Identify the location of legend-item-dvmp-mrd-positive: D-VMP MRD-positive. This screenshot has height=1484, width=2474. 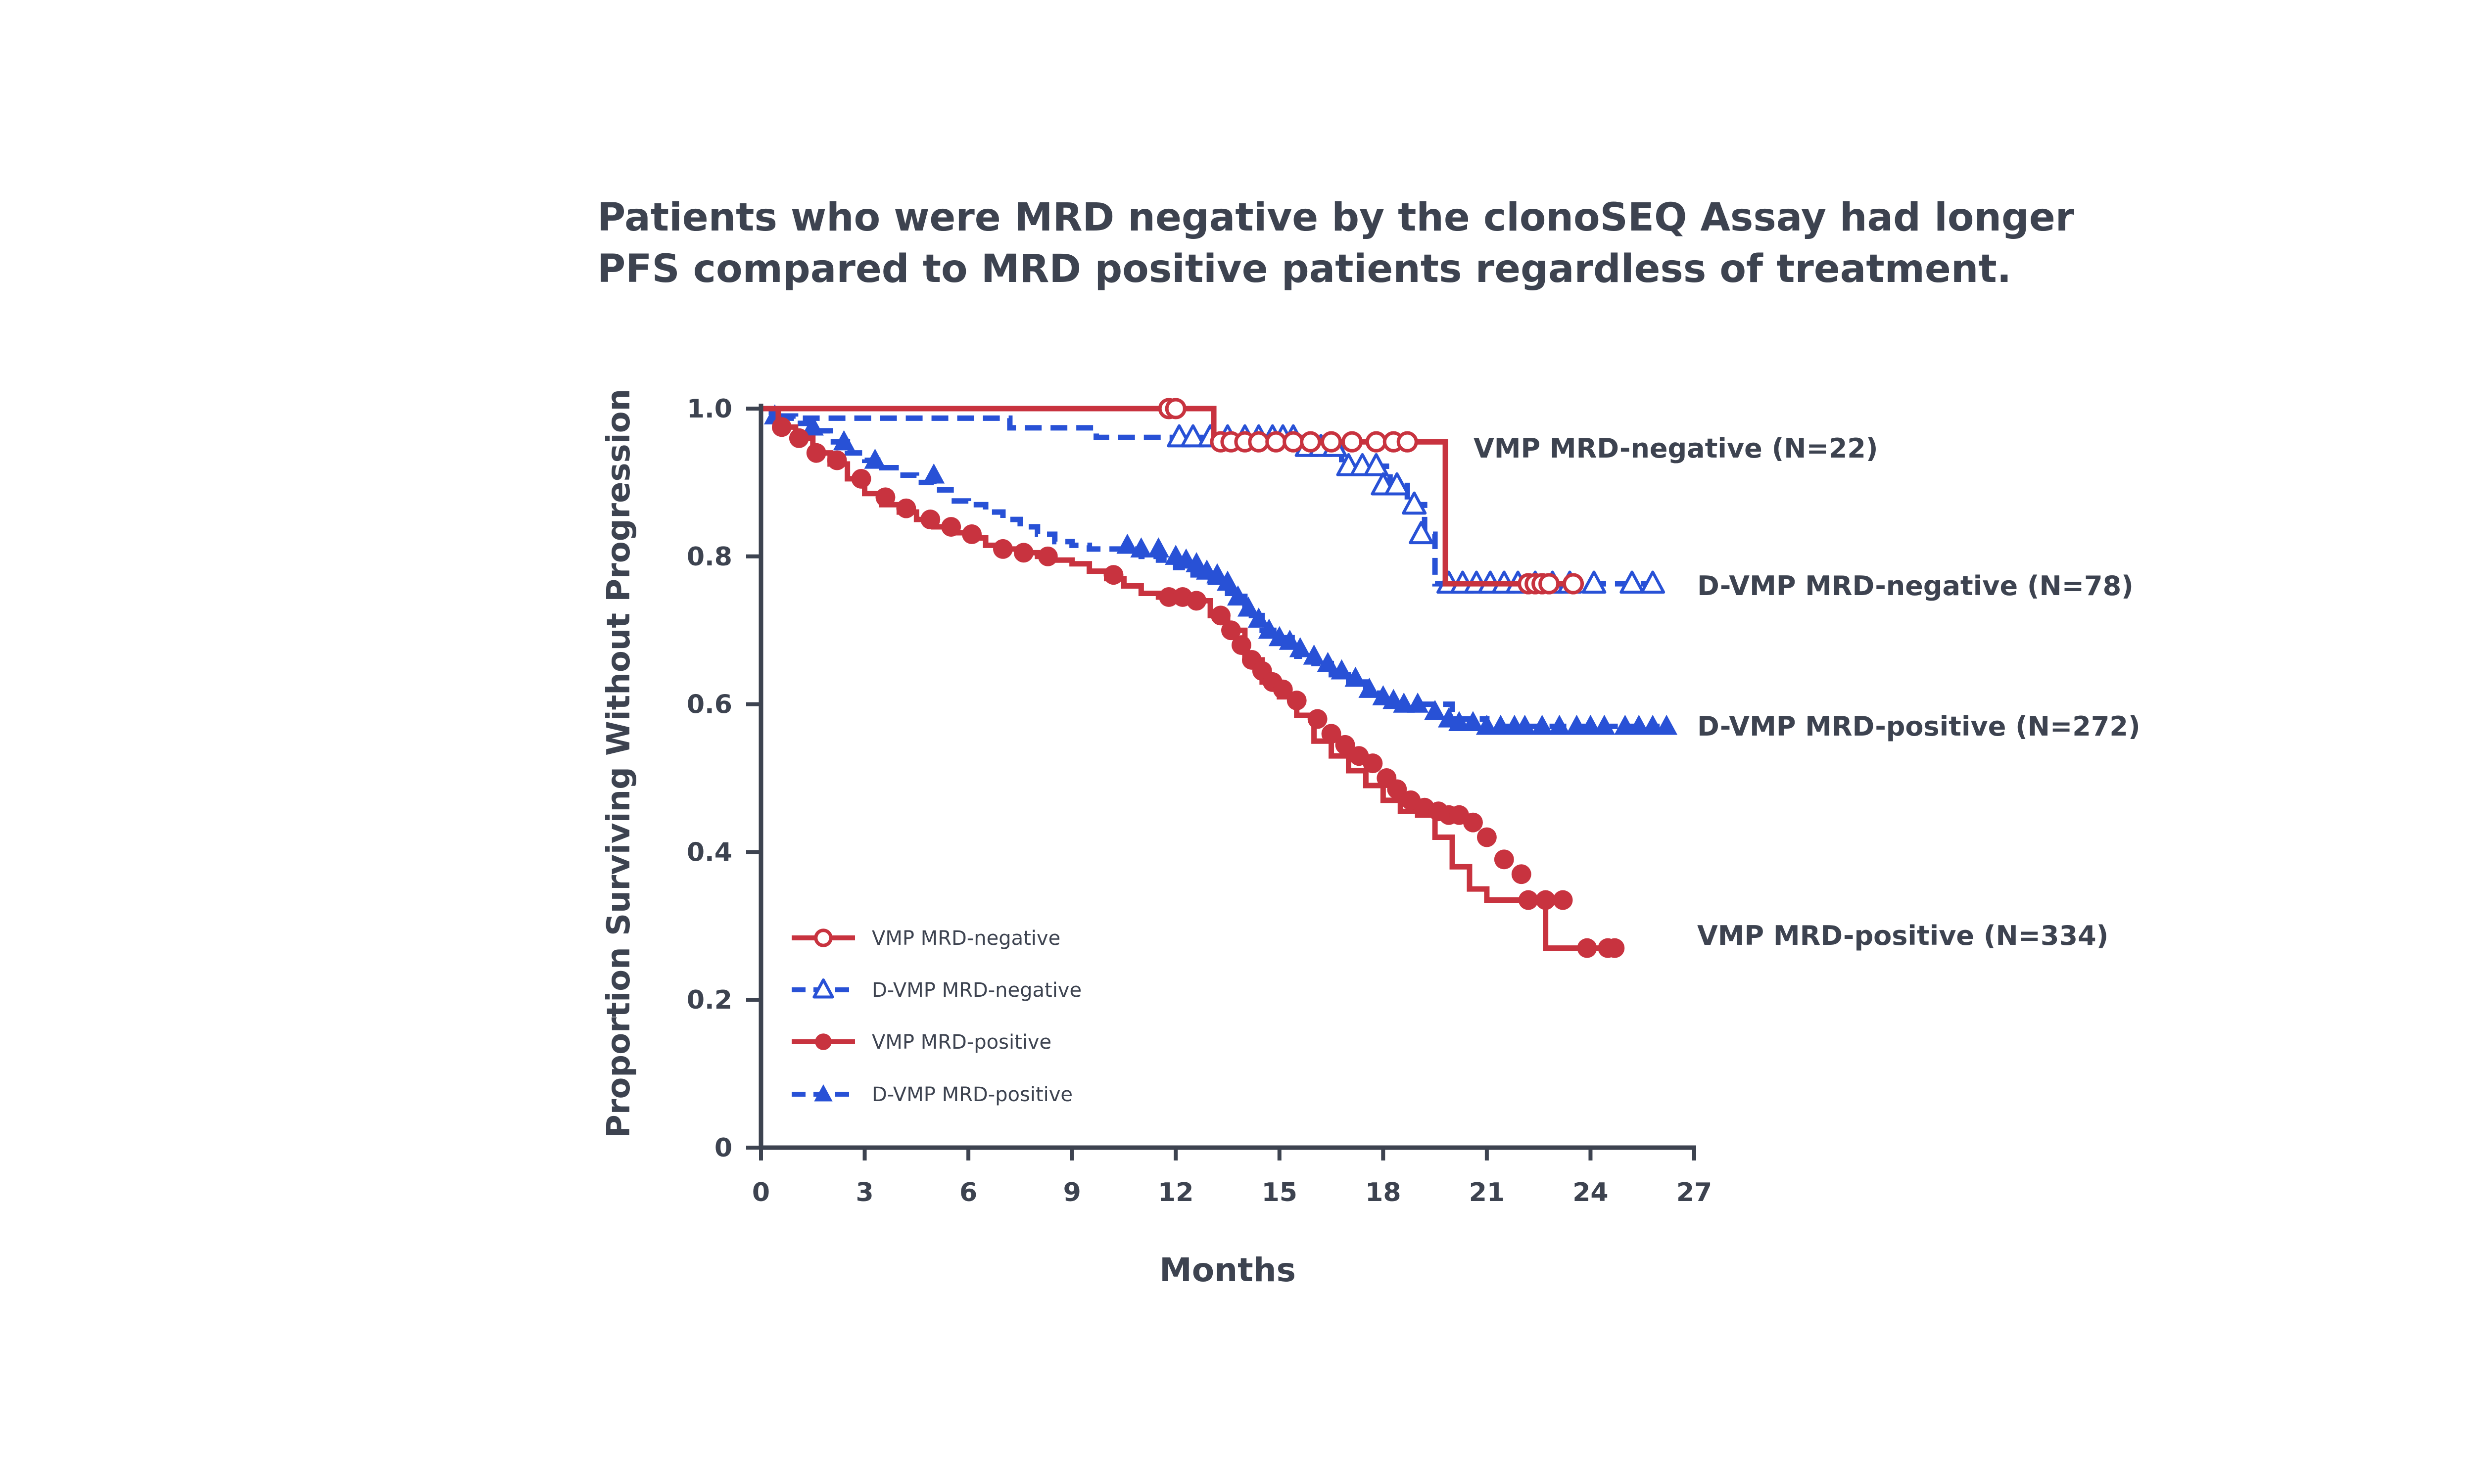
(933, 1094).